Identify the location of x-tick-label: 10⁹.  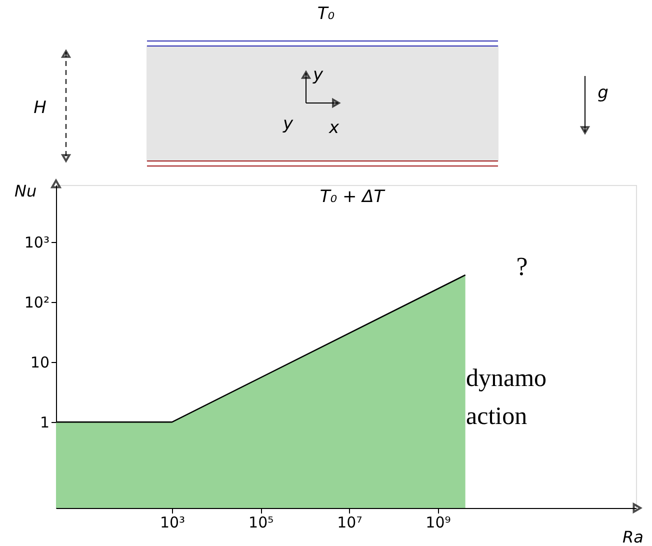
(438, 523).